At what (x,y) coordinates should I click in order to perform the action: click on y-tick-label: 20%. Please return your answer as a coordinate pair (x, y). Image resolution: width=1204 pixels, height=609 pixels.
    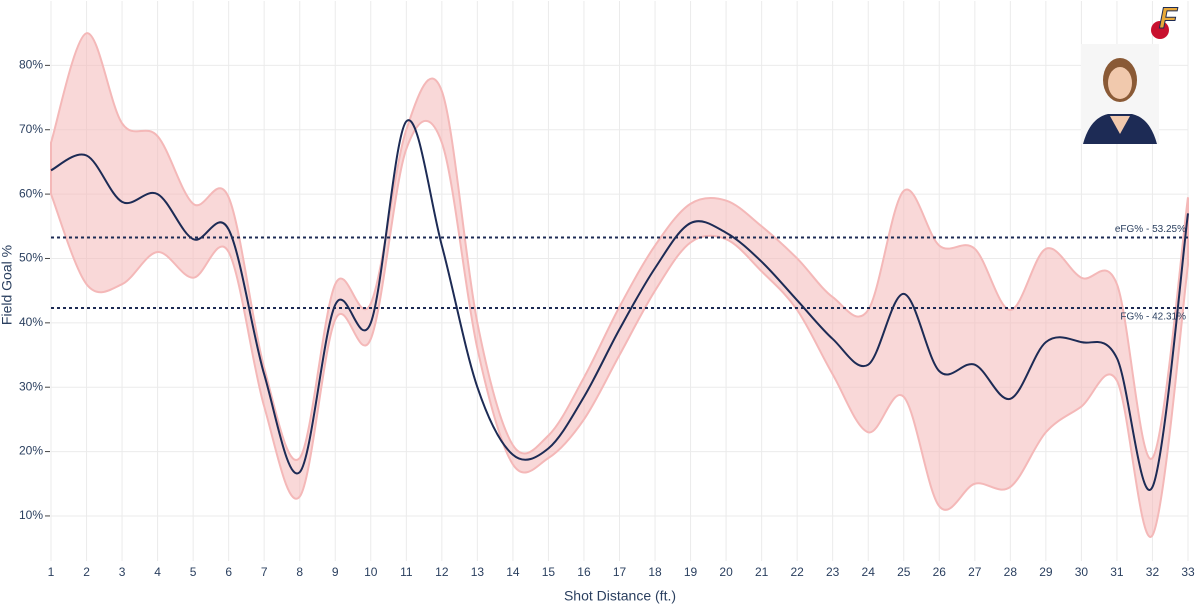
    Looking at the image, I should click on (31, 451).